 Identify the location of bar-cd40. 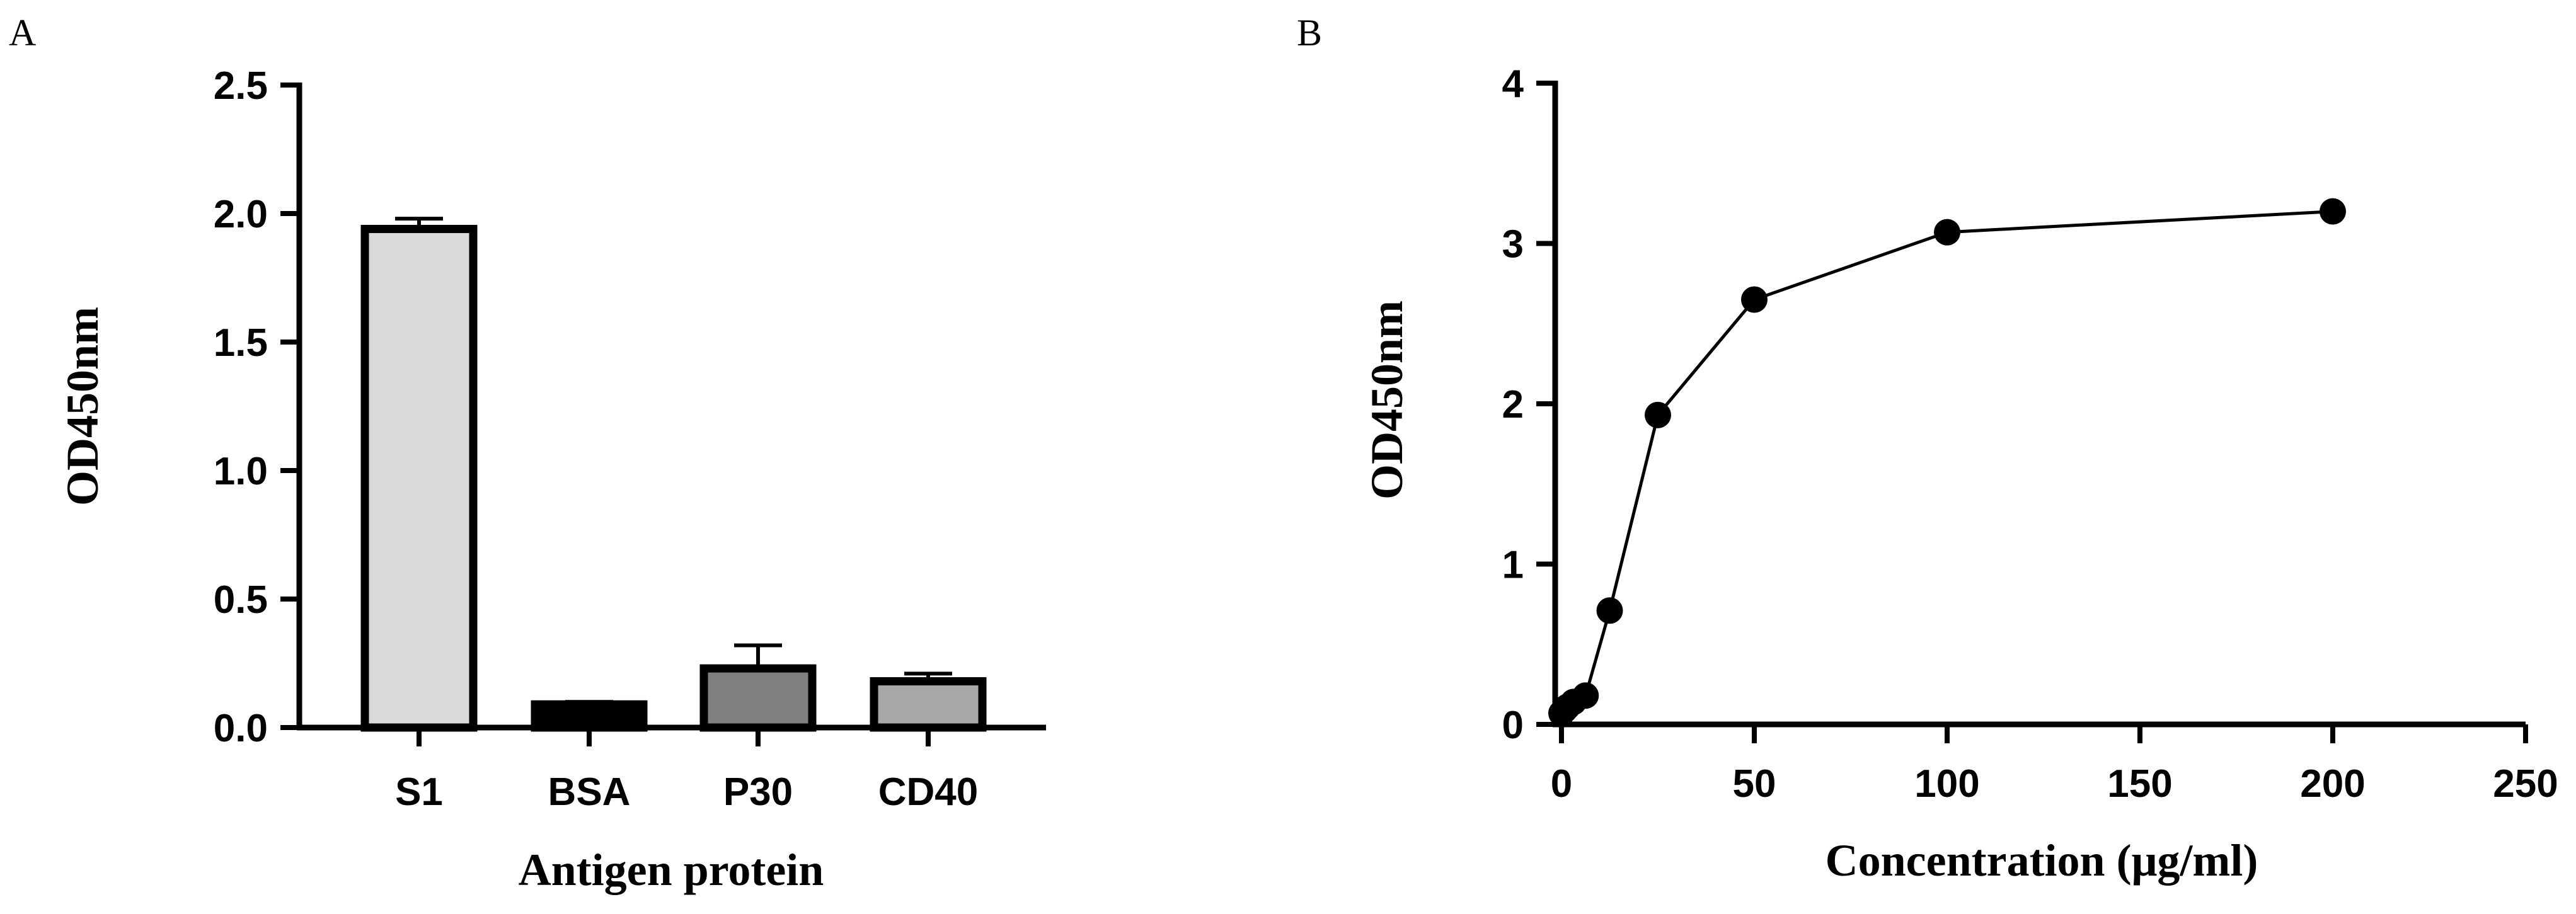
(928, 704).